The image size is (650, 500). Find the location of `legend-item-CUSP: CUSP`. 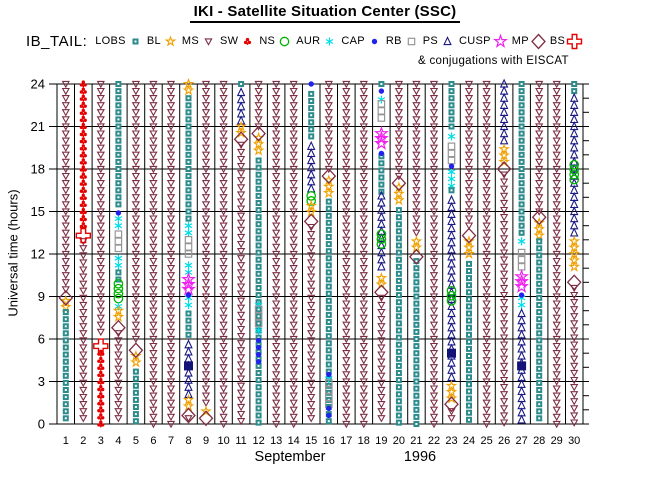

legend-item-CUSP: CUSP is located at coordinates (484, 41).